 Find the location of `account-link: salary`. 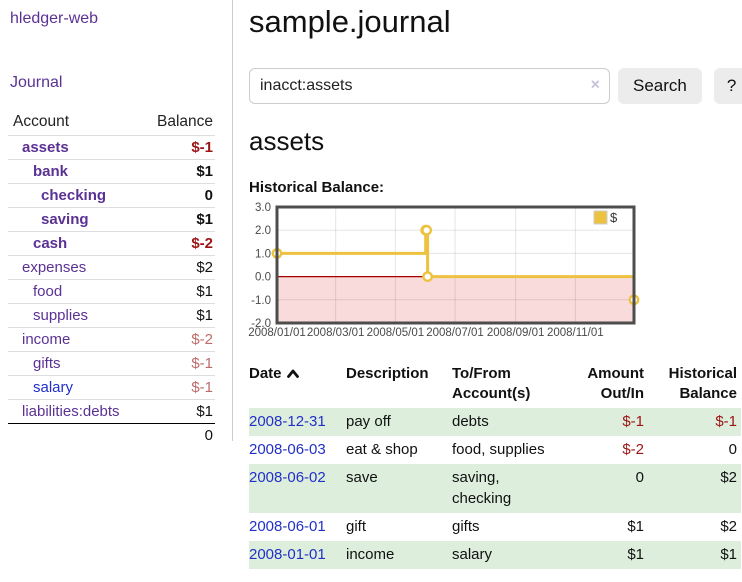

account-link: salary is located at coordinates (53, 387).